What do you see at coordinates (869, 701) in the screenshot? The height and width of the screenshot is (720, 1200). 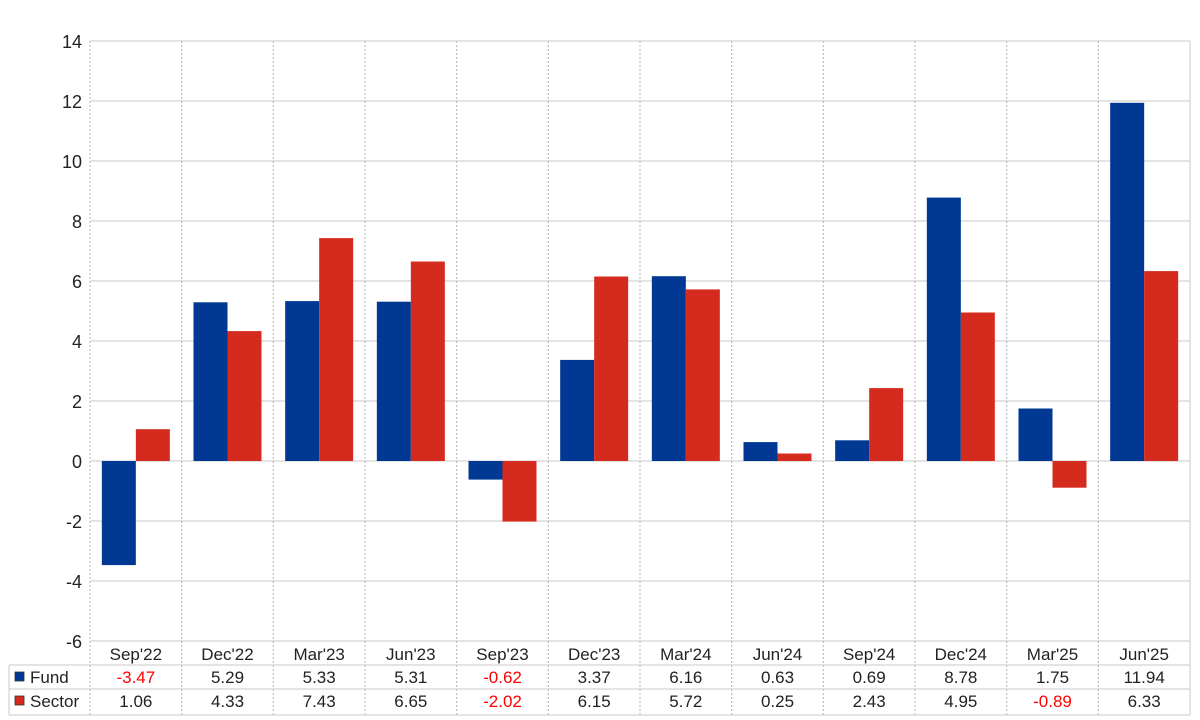 I see `data-label-sector: 2.43` at bounding box center [869, 701].